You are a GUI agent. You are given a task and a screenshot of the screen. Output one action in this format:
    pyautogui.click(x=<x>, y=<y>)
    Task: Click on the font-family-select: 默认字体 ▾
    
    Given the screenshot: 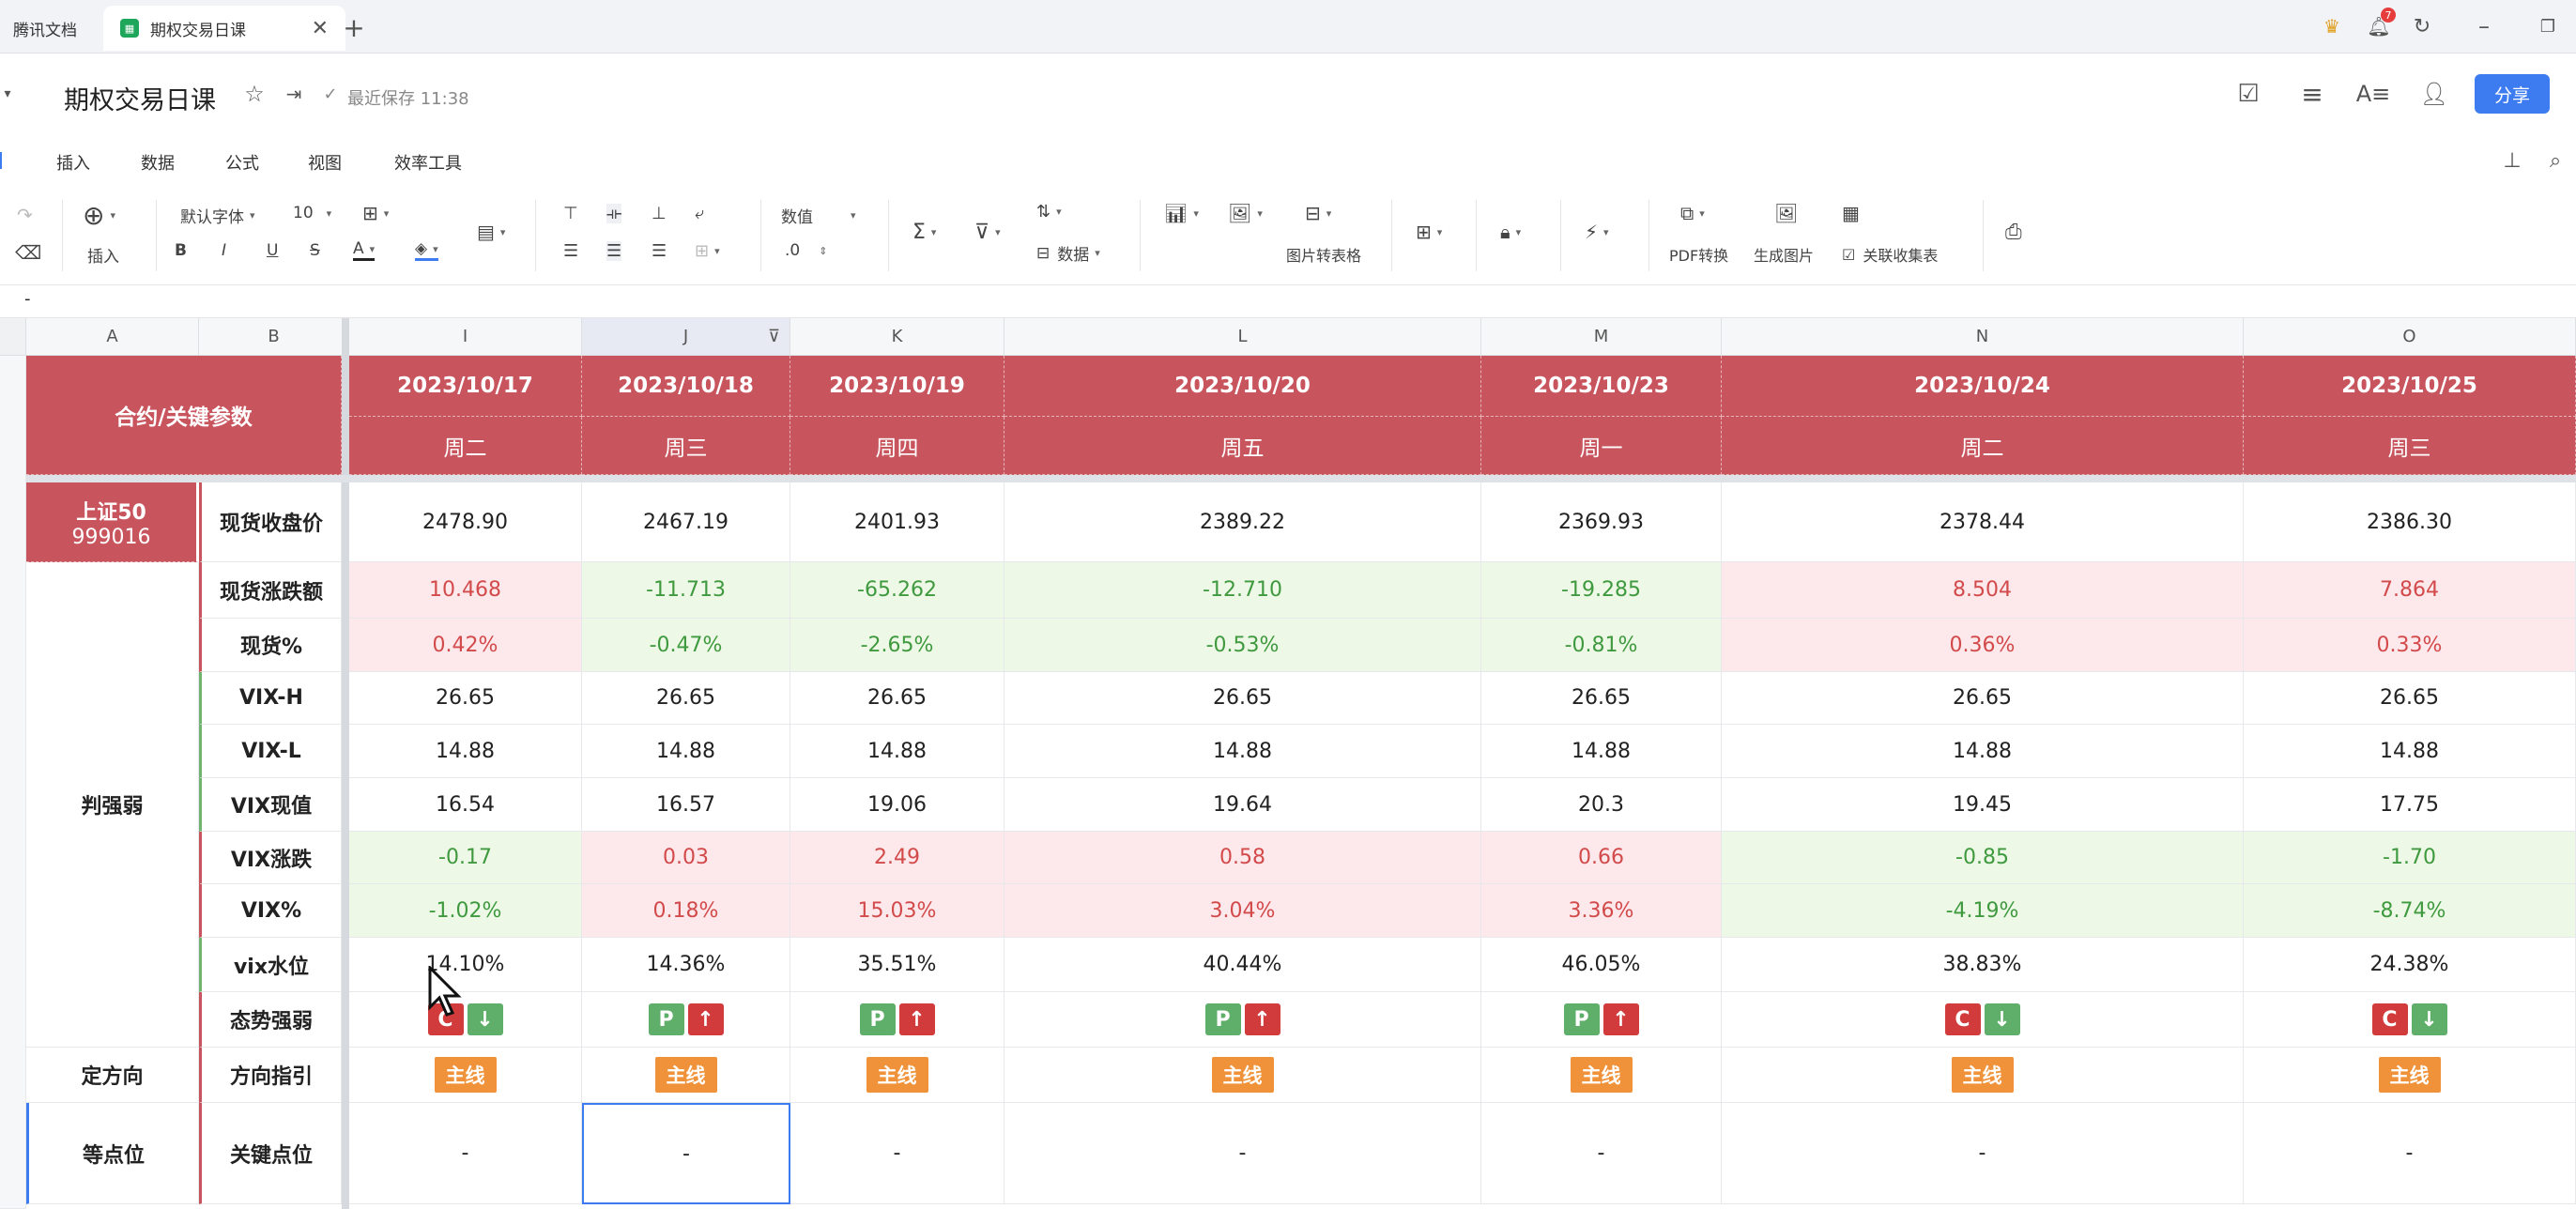 What is the action you would take?
    pyautogui.click(x=217, y=216)
    